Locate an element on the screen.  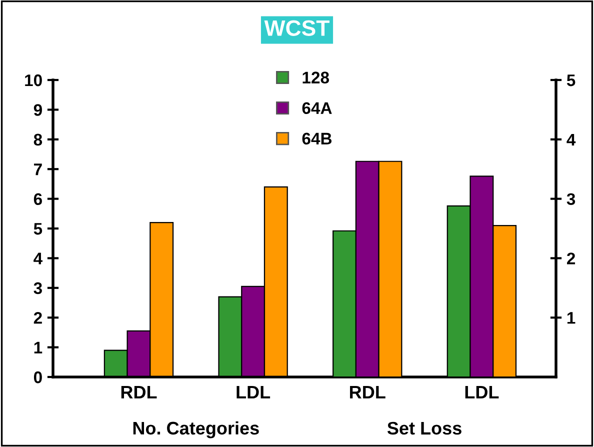
y-tick-label: 2 is located at coordinates (38, 318).